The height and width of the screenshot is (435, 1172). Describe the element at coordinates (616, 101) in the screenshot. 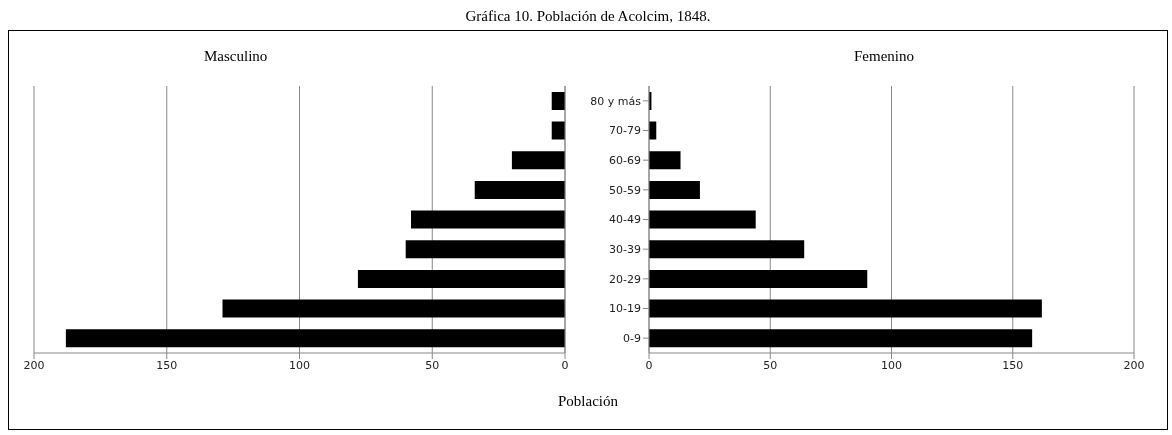

I see `y-tick-label: 80 y más` at that location.